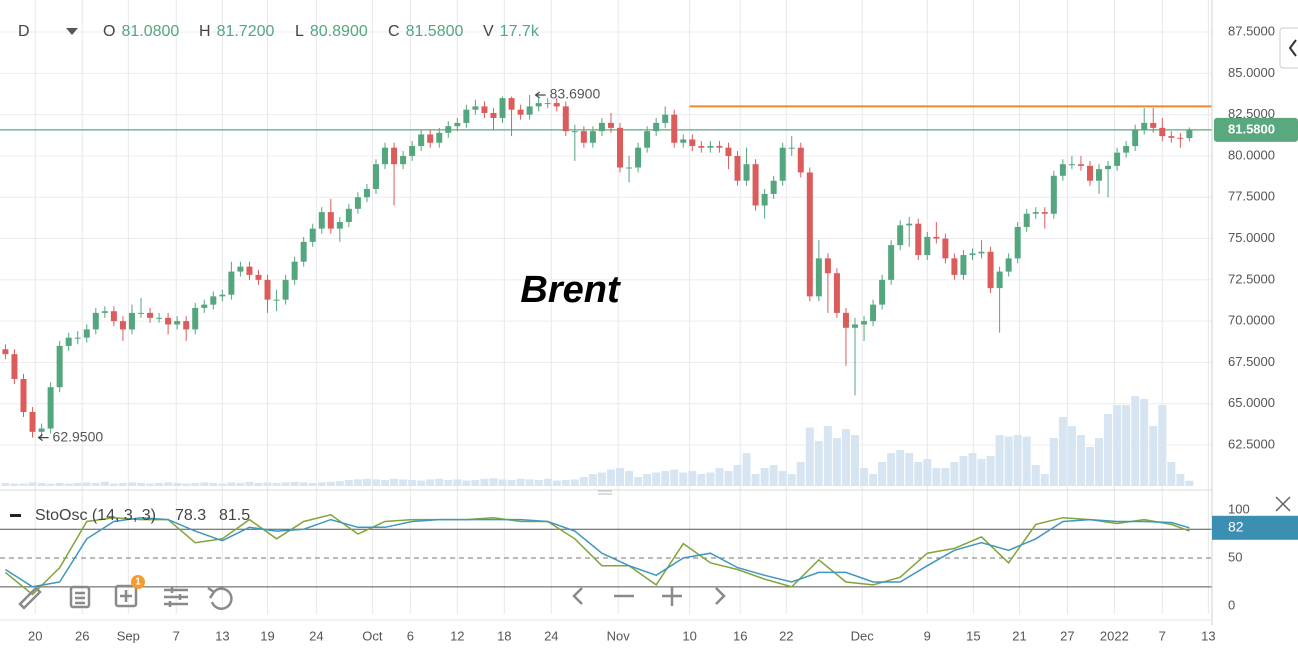 The height and width of the screenshot is (659, 1298). Describe the element at coordinates (577, 596) in the screenshot. I see `scroll-left` at that location.